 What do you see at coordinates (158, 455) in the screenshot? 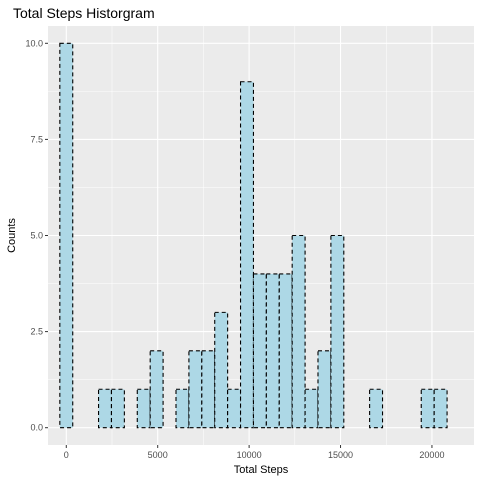
I see `x-tick-label: 5000` at bounding box center [158, 455].